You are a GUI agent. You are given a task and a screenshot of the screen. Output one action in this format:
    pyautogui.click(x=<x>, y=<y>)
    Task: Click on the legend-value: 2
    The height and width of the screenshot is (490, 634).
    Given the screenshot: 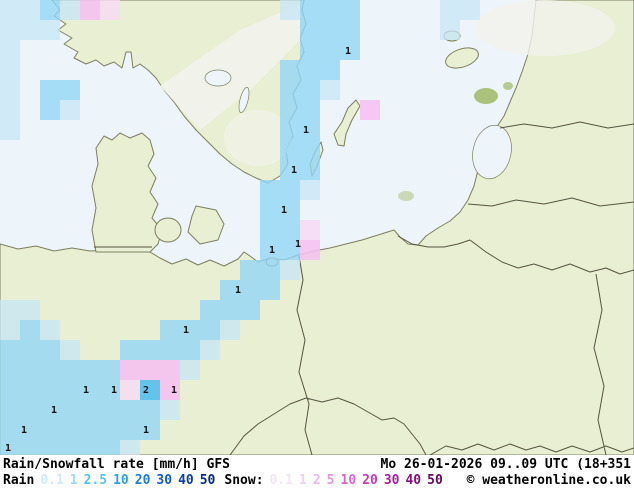 What is the action you would take?
    pyautogui.click(x=316, y=480)
    